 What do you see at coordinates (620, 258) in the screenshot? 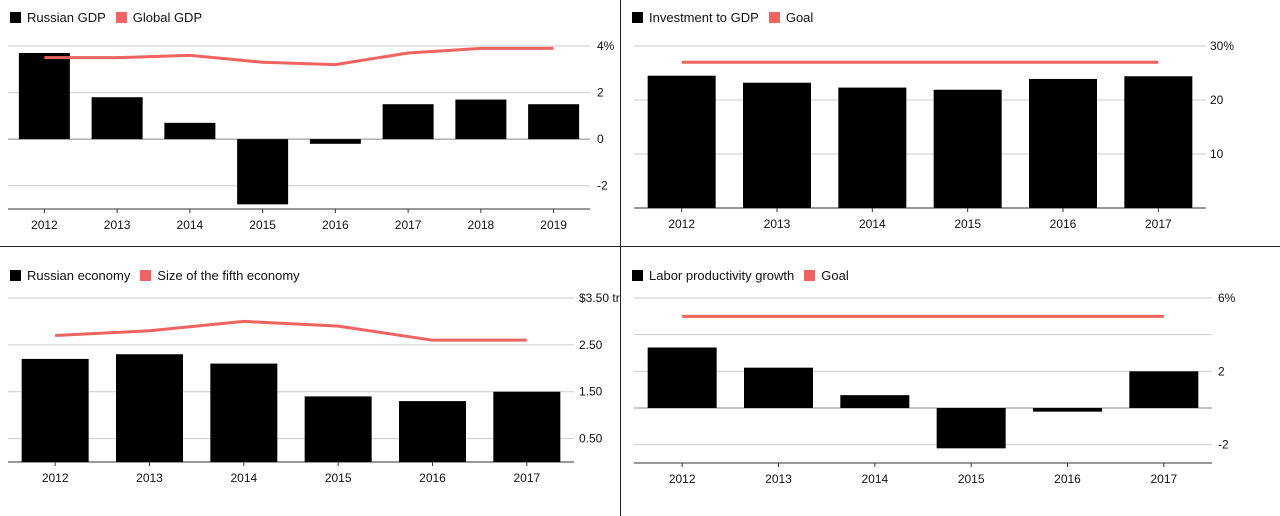
I see `vertical-divider` at bounding box center [620, 258].